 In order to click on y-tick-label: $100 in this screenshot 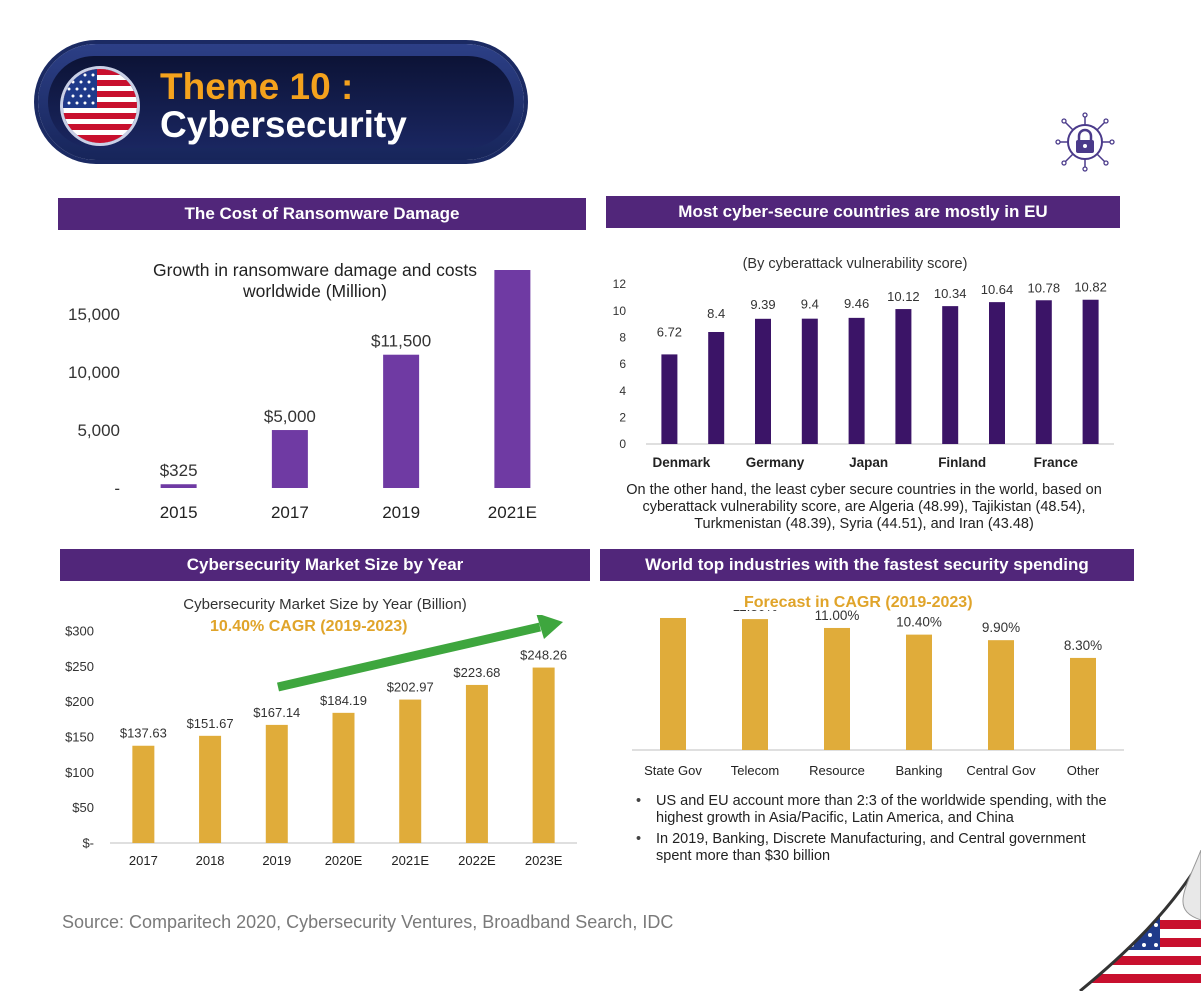, I will do `click(79, 772)`.